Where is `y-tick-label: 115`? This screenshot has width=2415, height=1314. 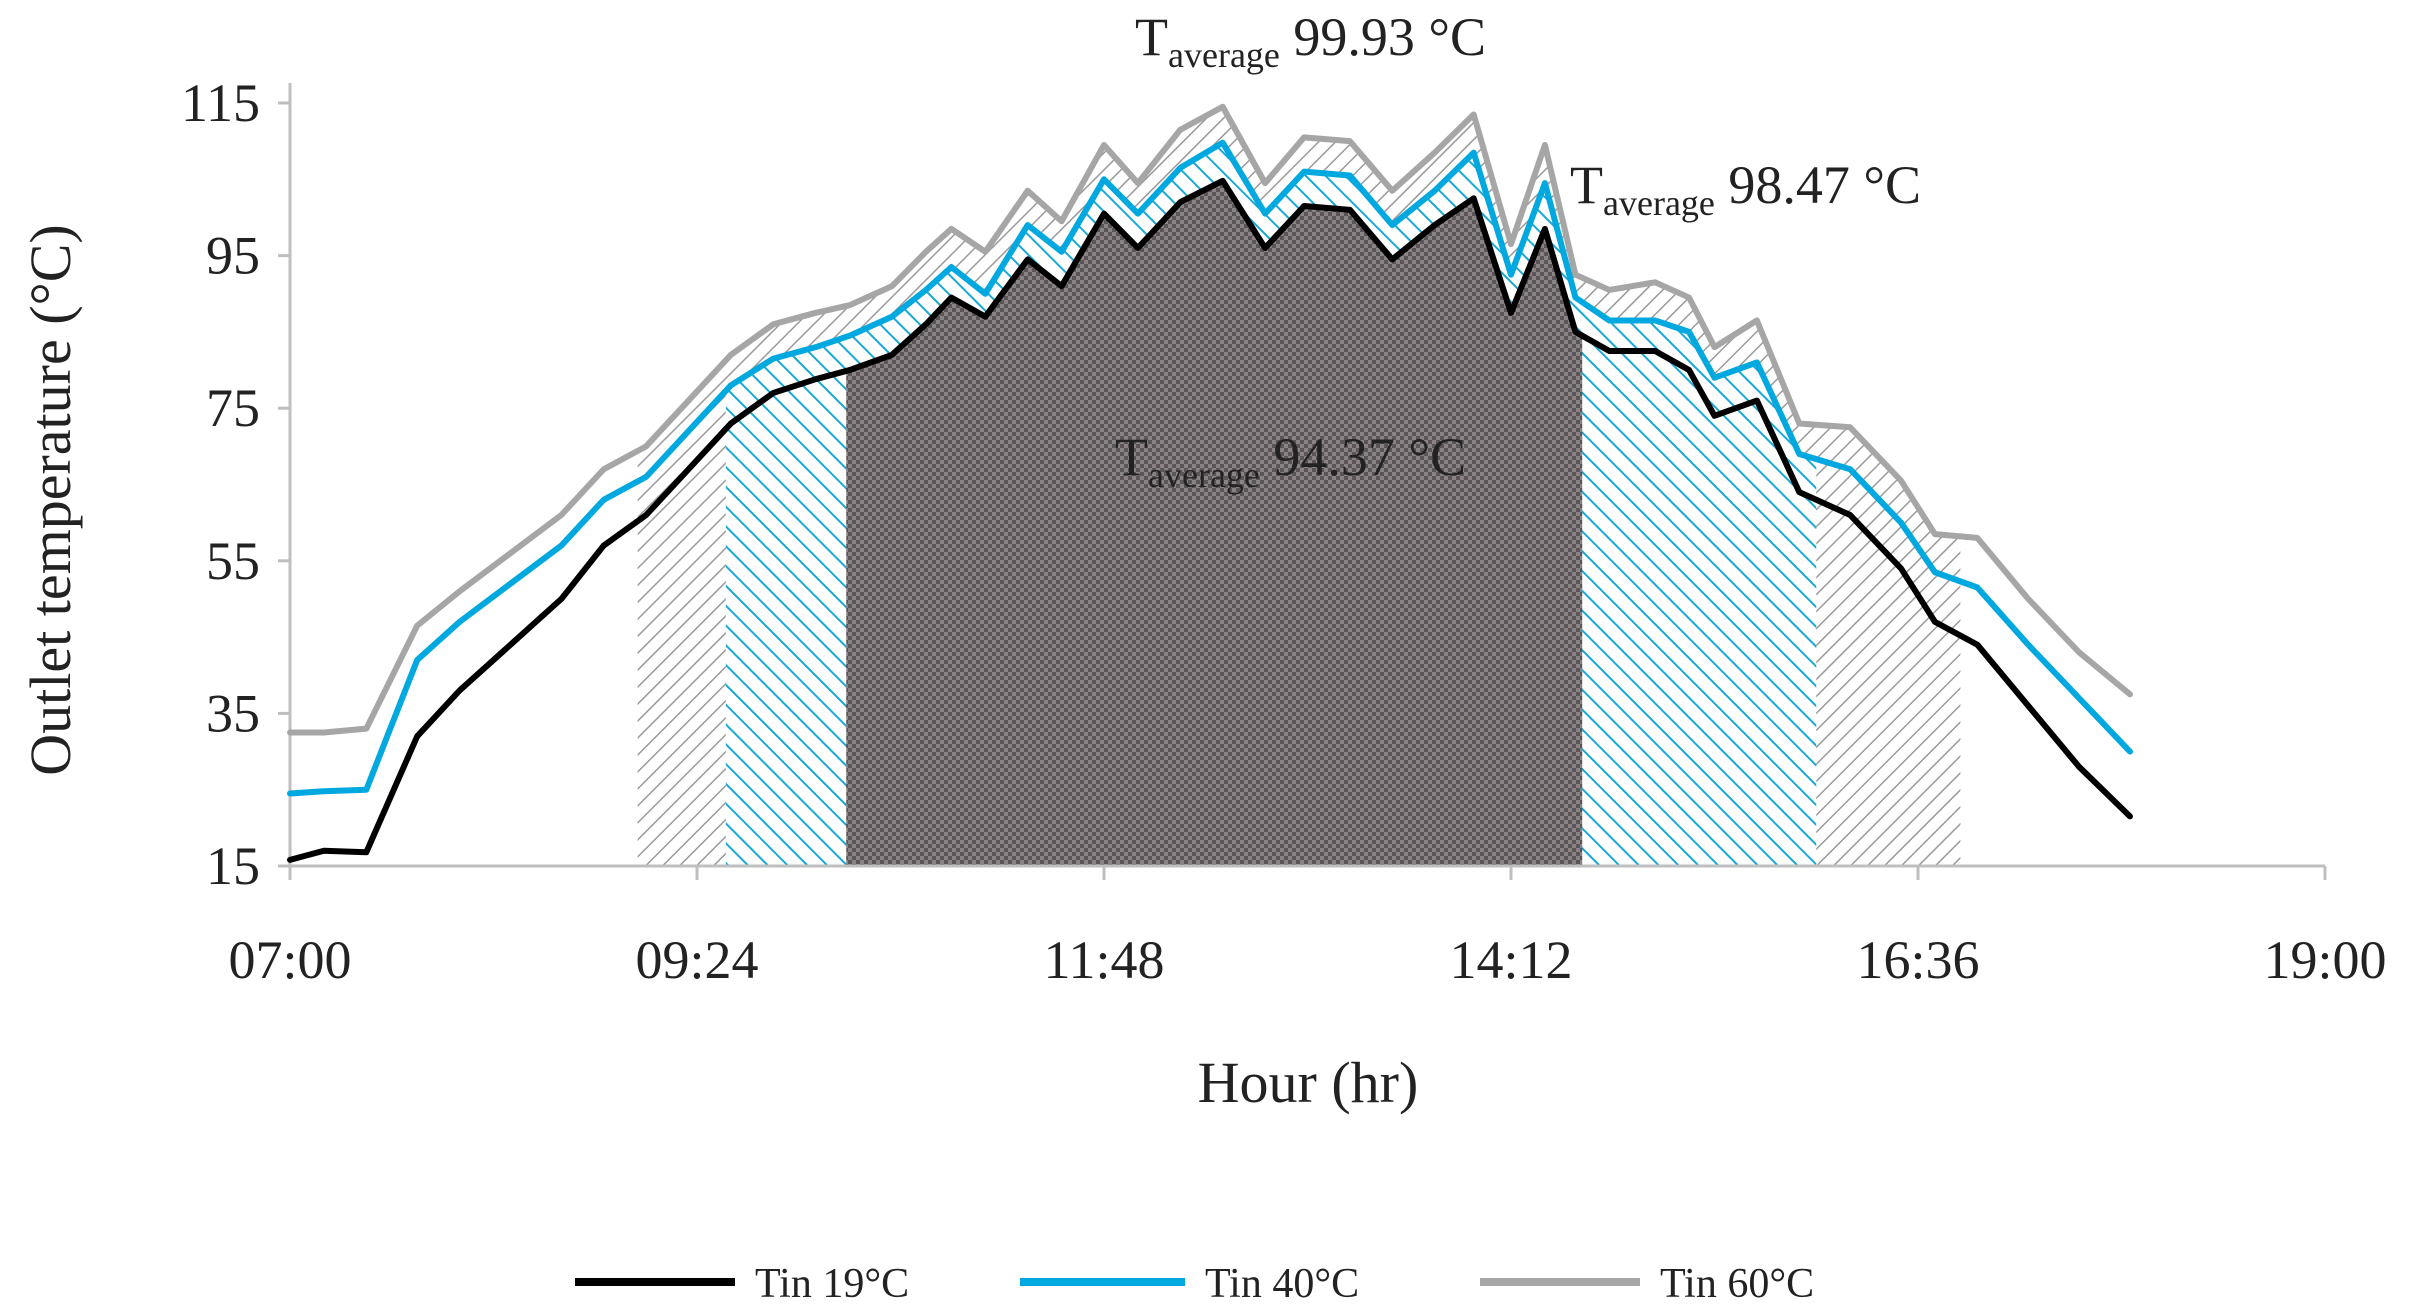
y-tick-label: 115 is located at coordinates (220, 103).